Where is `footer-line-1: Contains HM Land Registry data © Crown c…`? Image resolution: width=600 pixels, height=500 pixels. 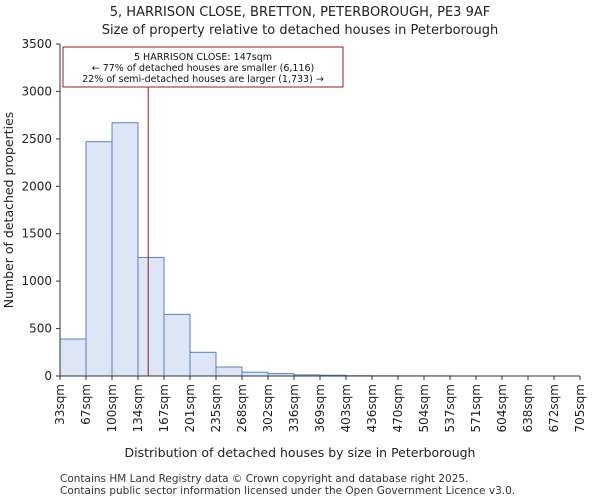
footer-line-1: Contains HM Land Registry data © Crown c… is located at coordinates (264, 479).